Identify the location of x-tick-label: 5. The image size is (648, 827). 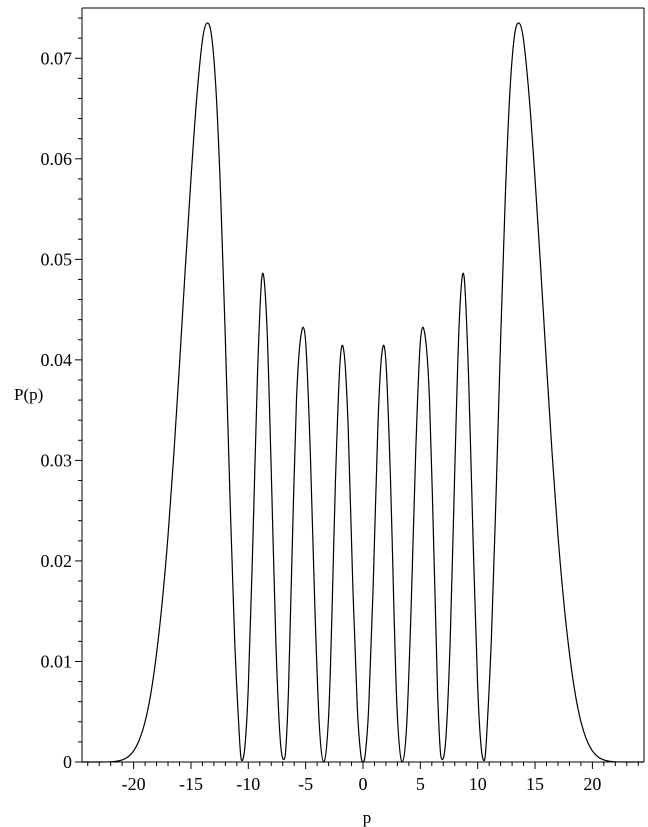
(420, 784).